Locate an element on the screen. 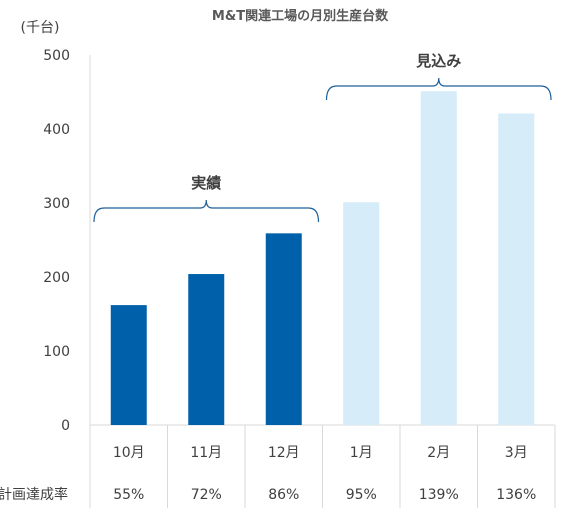  y-tick-label: 200 is located at coordinates (56, 278).